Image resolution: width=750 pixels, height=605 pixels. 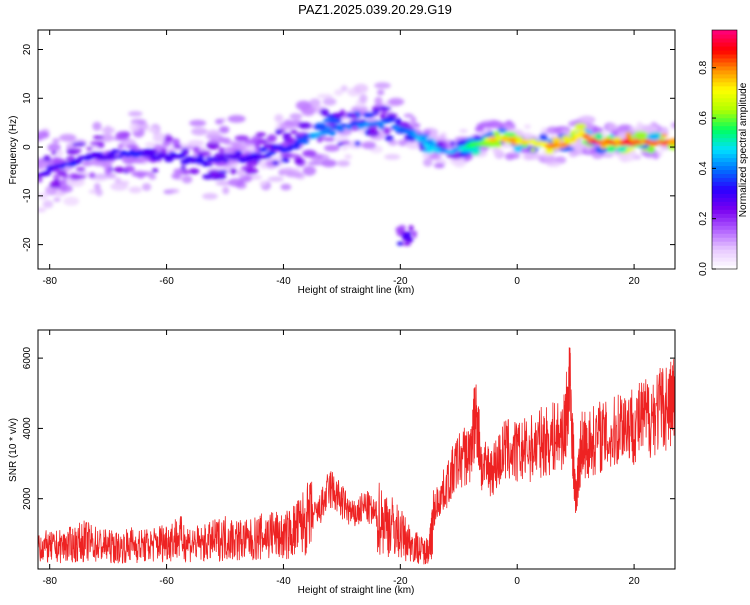 I want to click on snr-x-tick-label: 20, so click(x=635, y=581).